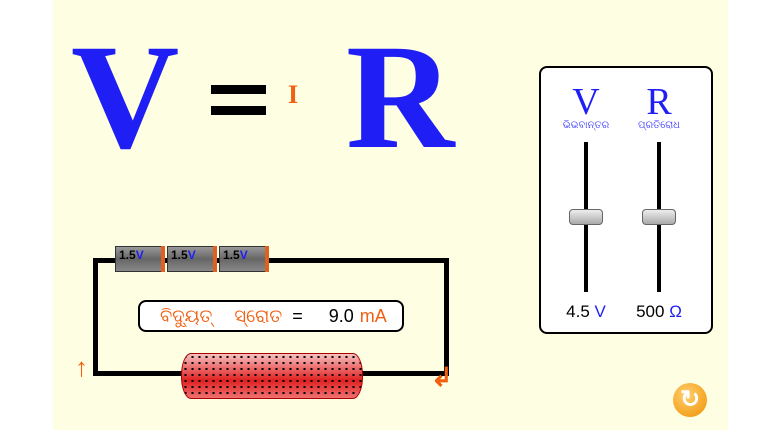 The height and width of the screenshot is (430, 780). Describe the element at coordinates (272, 376) in the screenshot. I see `resistor` at that location.